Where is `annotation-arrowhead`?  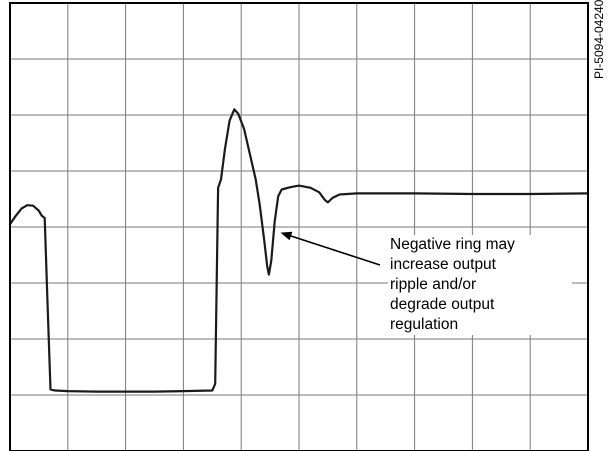 annotation-arrowhead is located at coordinates (286, 236).